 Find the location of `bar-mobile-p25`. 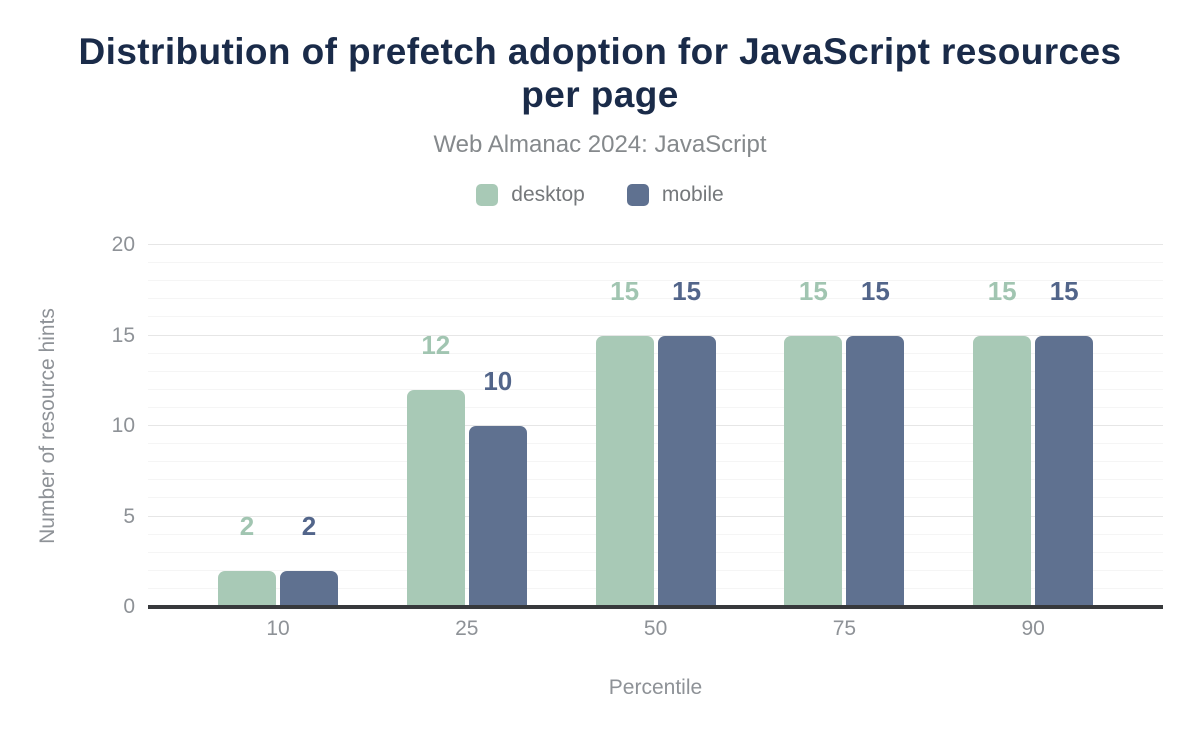

bar-mobile-p25 is located at coordinates (497, 516).